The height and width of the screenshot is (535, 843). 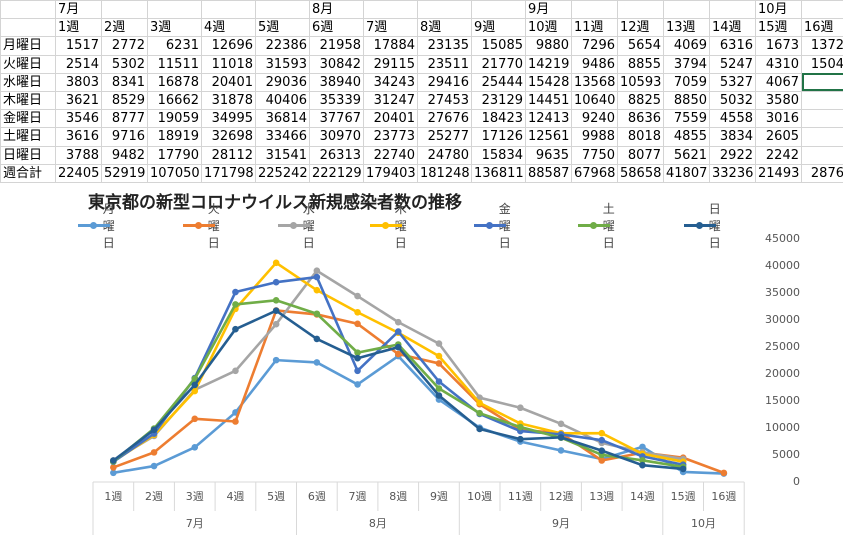 What do you see at coordinates (390, 82) in the screenshot?
I see `value-cell: 34243` at bounding box center [390, 82].